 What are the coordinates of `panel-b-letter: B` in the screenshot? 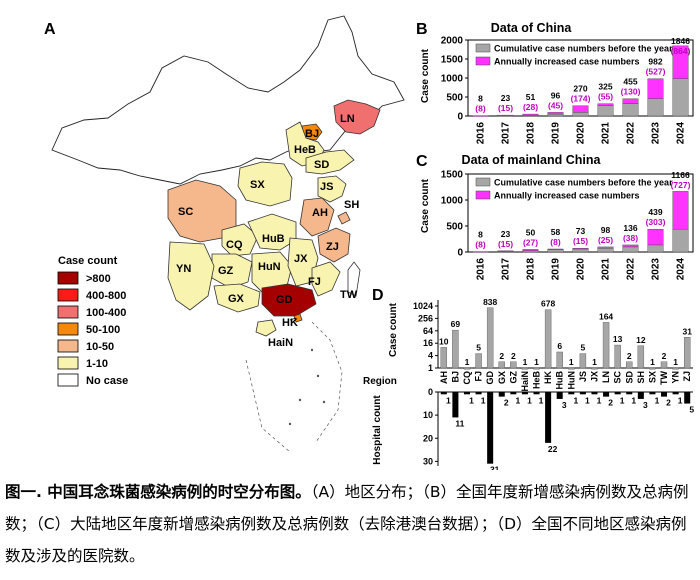 It's located at (422, 29).